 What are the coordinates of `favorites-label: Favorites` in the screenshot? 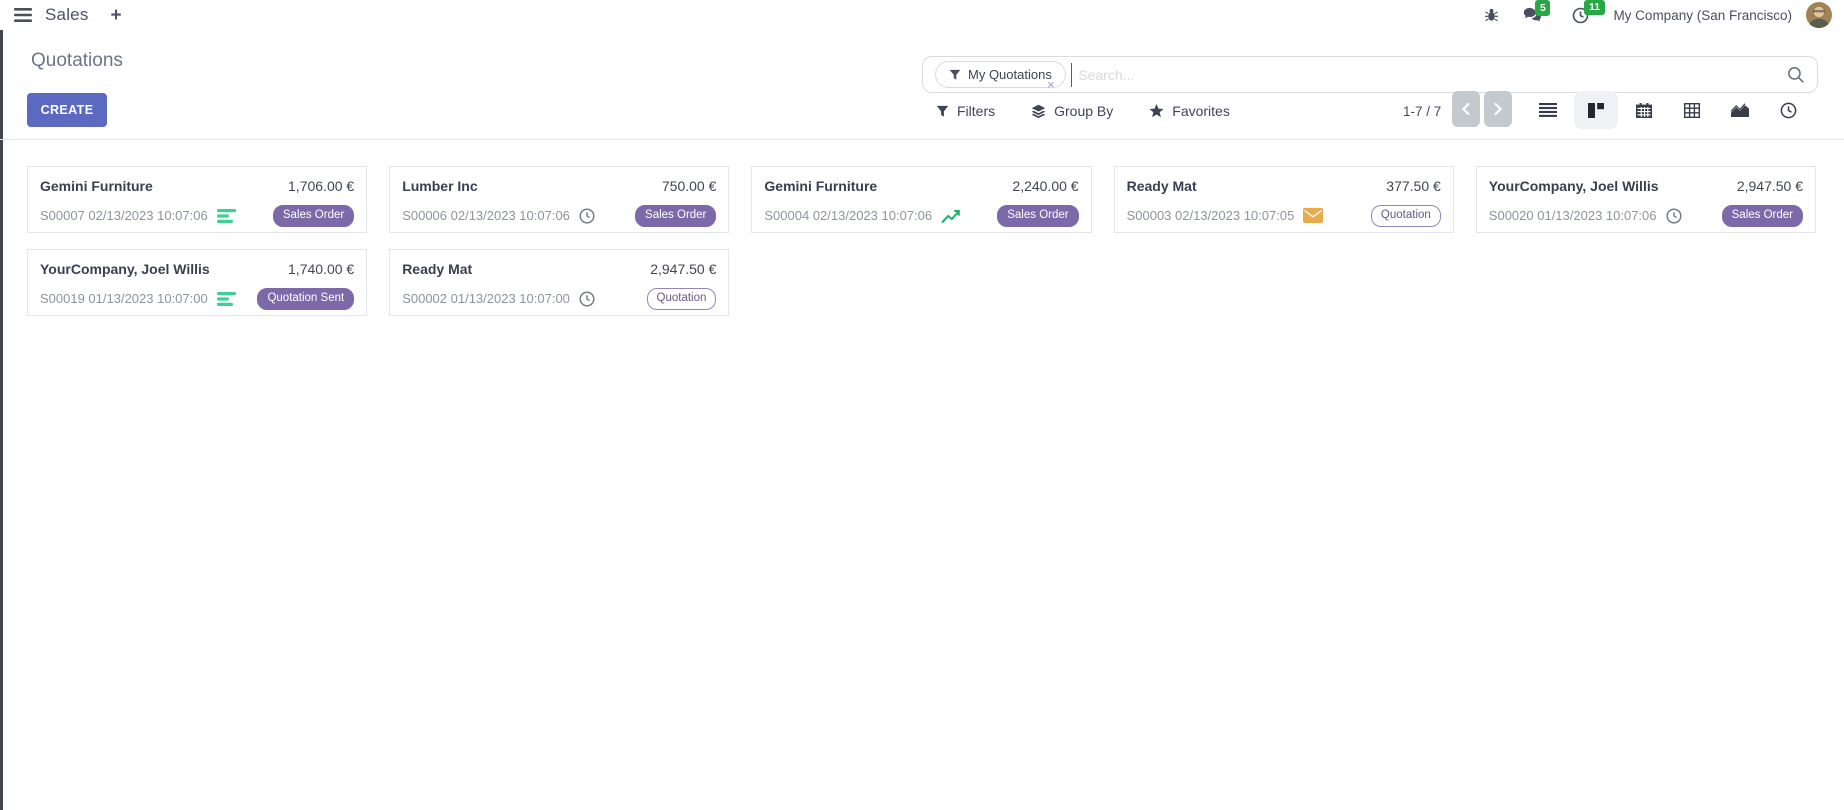 It's located at (1201, 111).